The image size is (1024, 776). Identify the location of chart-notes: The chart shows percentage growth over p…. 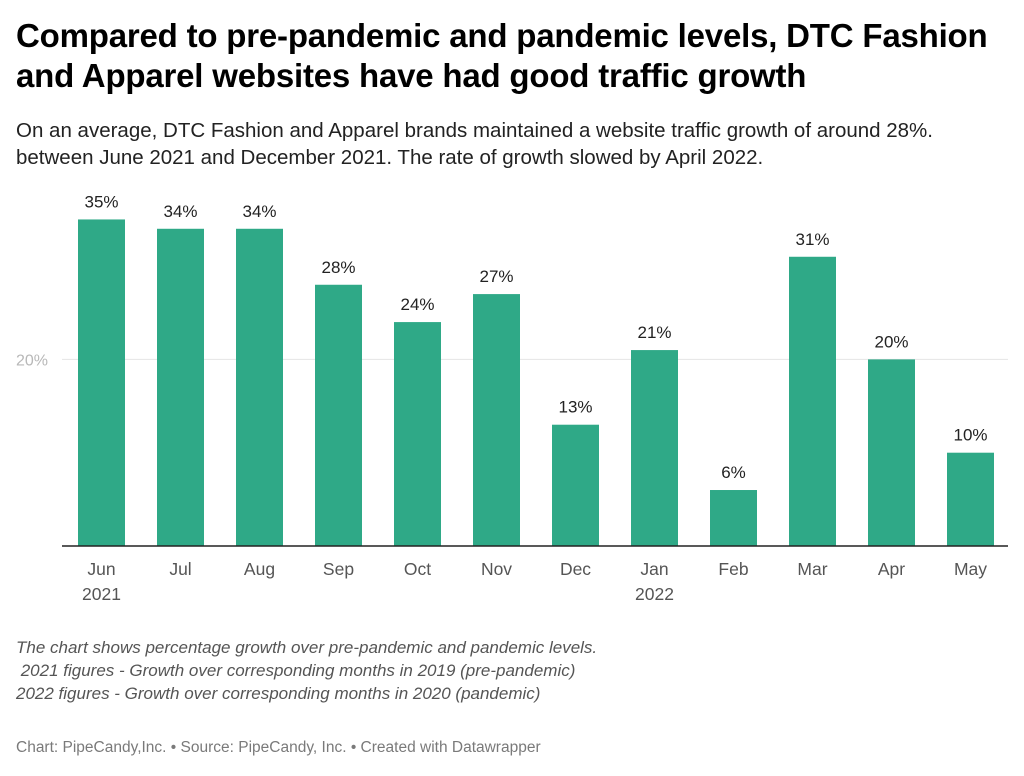
(511, 670).